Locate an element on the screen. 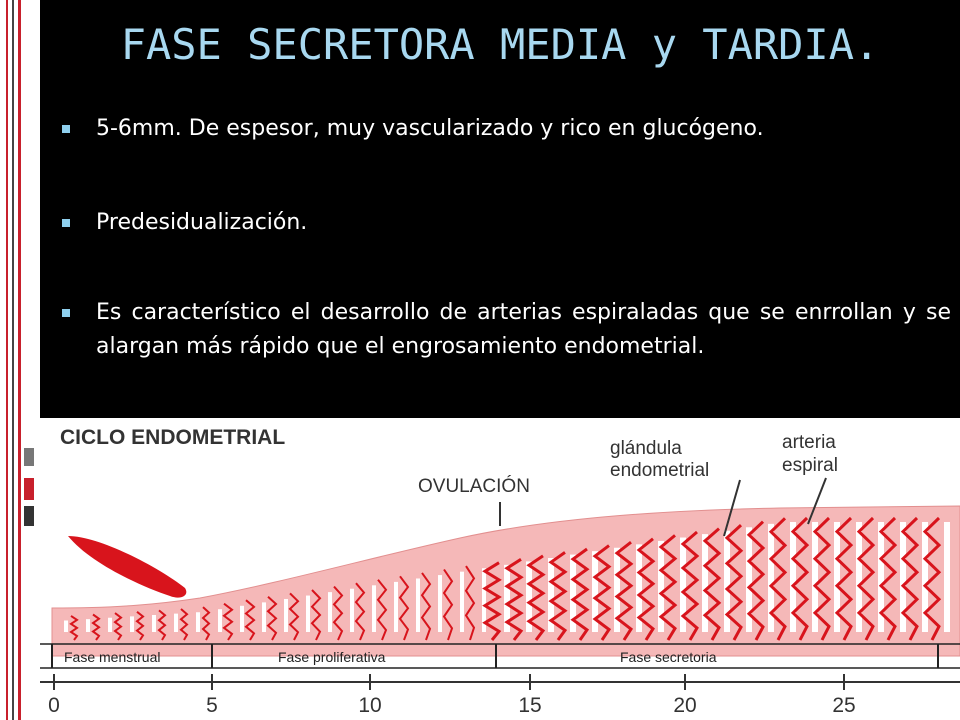 The image size is (960, 720). decorative-side-strip is located at coordinates (20, 360).